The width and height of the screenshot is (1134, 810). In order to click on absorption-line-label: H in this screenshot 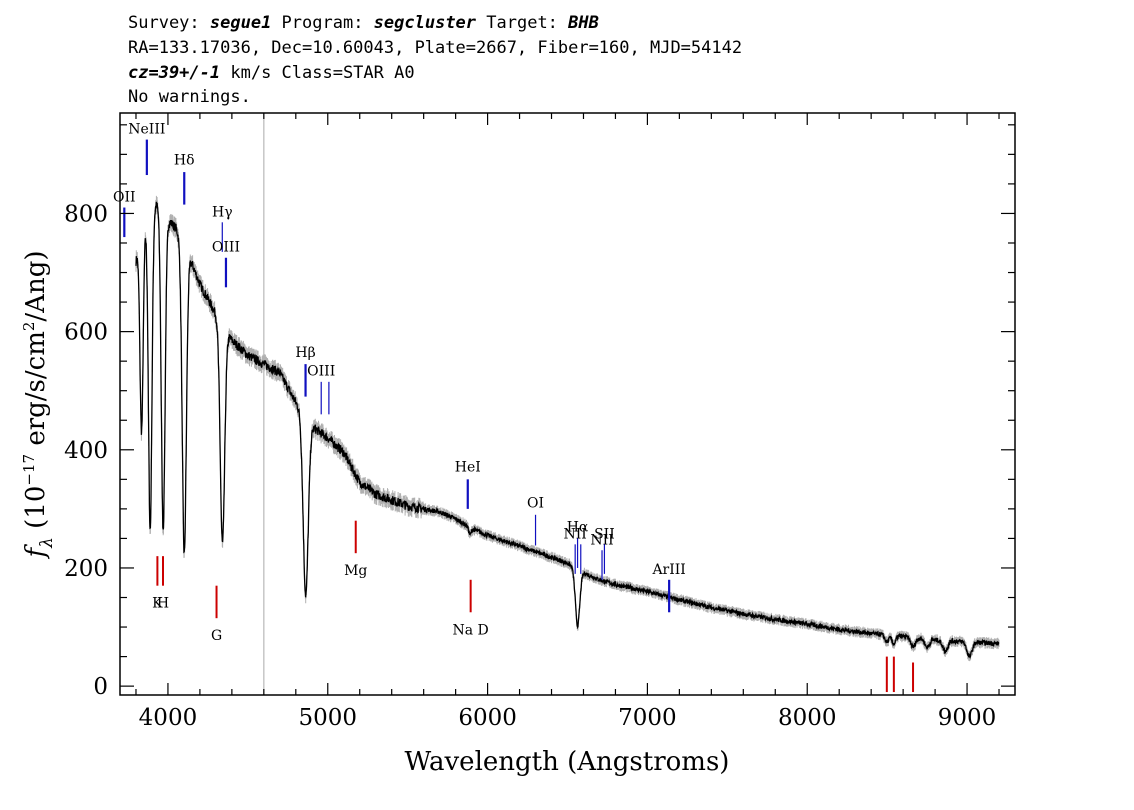, I will do `click(163, 604)`.